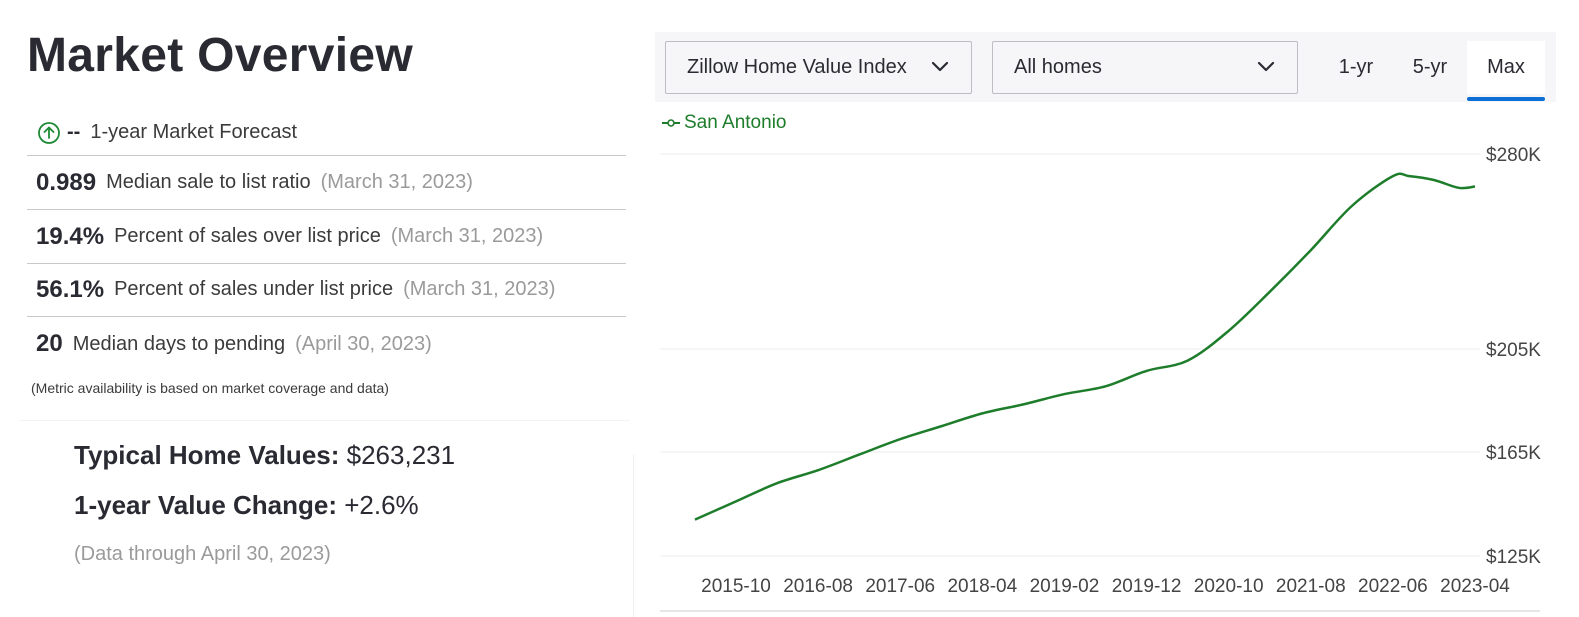 This screenshot has width=1579, height=617. What do you see at coordinates (1506, 67) in the screenshot?
I see `tab-max: Max` at bounding box center [1506, 67].